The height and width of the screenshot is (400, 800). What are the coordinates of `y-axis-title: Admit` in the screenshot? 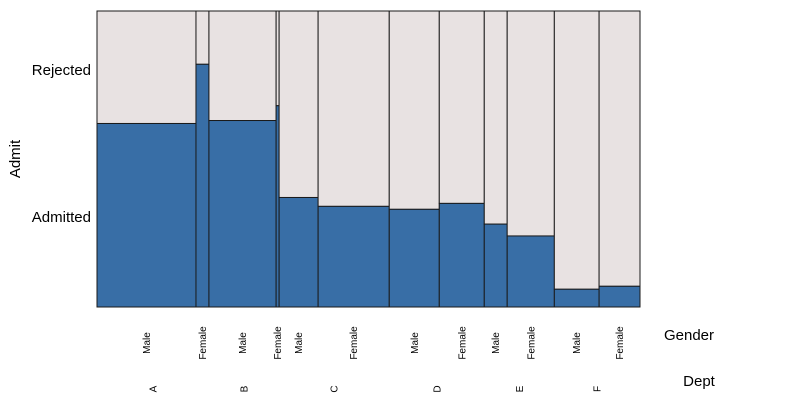 It's located at (15, 158).